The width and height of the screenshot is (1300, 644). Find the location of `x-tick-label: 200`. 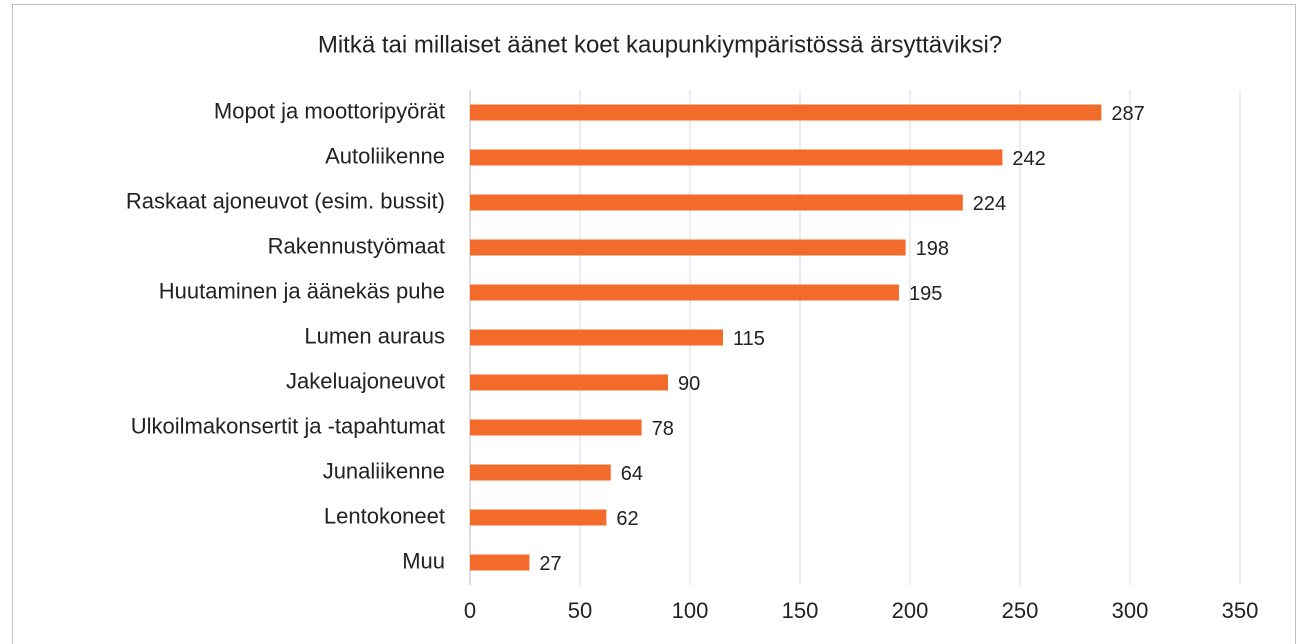

x-tick-label: 200 is located at coordinates (910, 610).